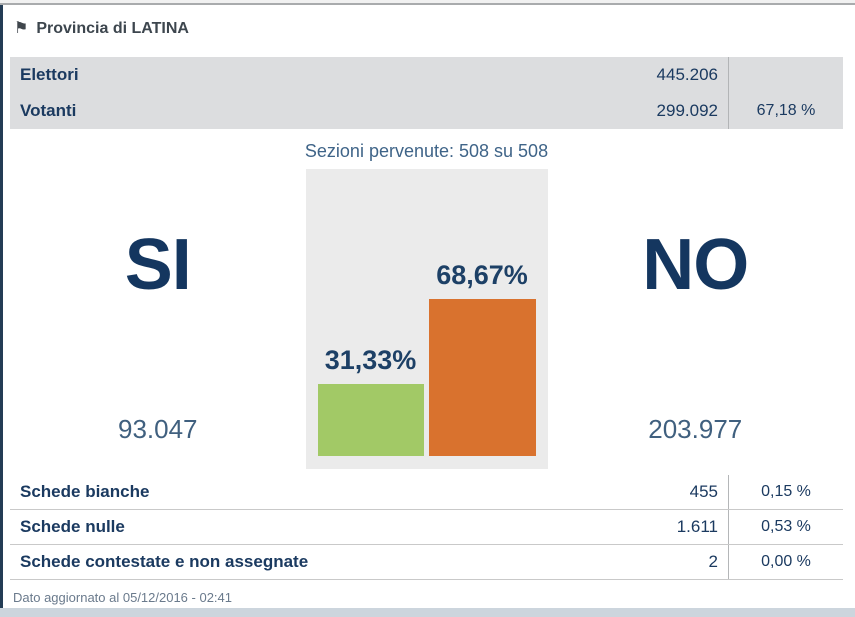 Image resolution: width=855 pixels, height=617 pixels. I want to click on top-divider, so click(427, 2).